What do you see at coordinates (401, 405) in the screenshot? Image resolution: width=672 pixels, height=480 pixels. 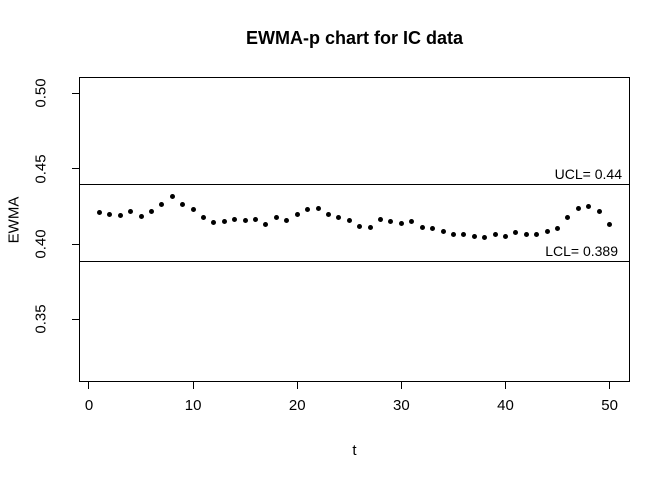 I see `x-tick-label: 30` at bounding box center [401, 405].